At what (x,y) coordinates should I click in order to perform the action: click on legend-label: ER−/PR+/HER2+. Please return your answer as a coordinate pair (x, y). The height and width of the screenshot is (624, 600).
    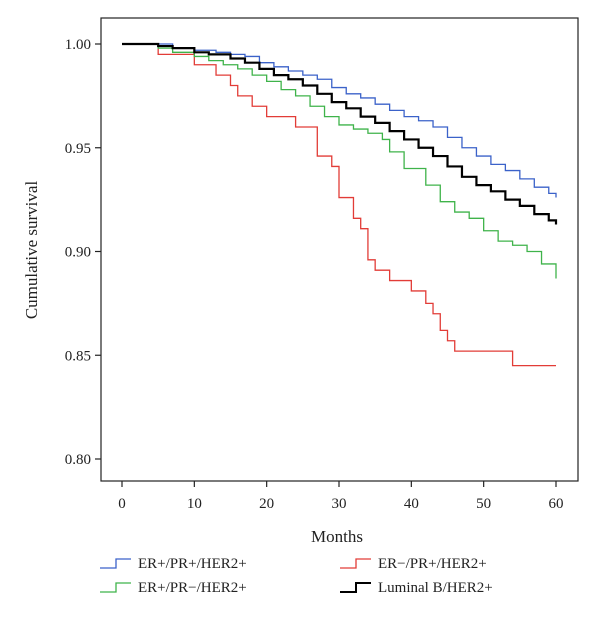
    Looking at the image, I should click on (432, 564).